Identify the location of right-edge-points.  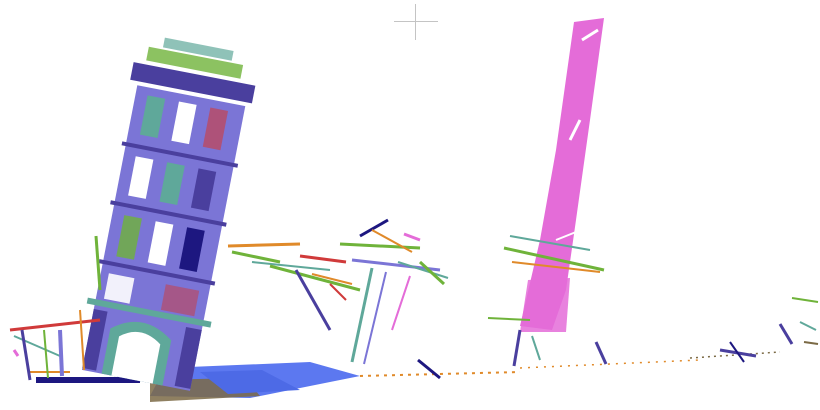
(769, 330).